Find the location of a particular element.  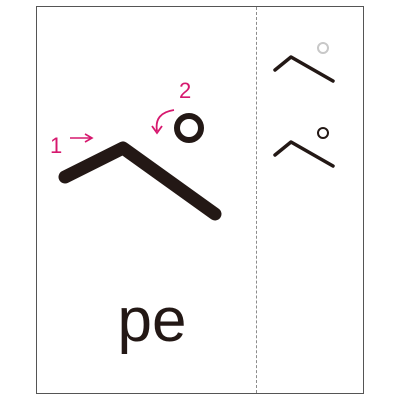

stroke-1-path is located at coordinates (140, 181).